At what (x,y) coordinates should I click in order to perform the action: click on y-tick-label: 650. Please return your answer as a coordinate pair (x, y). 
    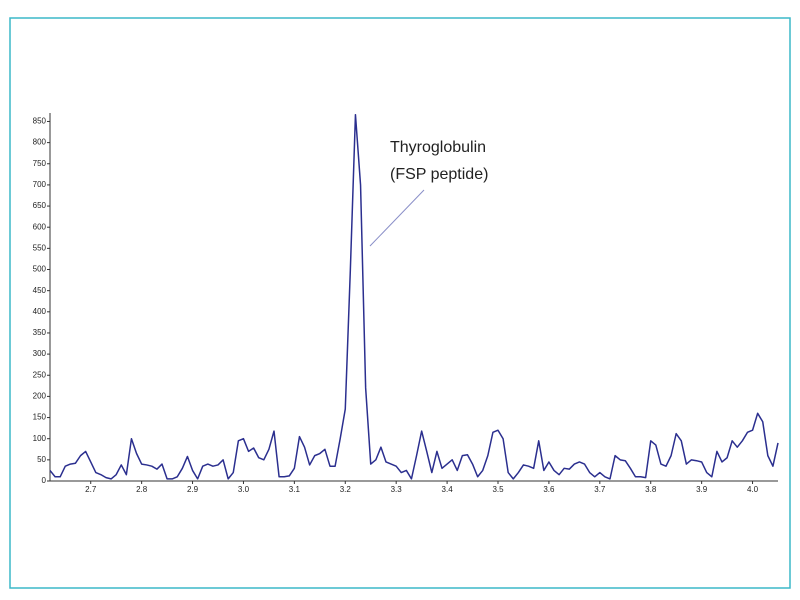
    Looking at the image, I should click on (40, 205).